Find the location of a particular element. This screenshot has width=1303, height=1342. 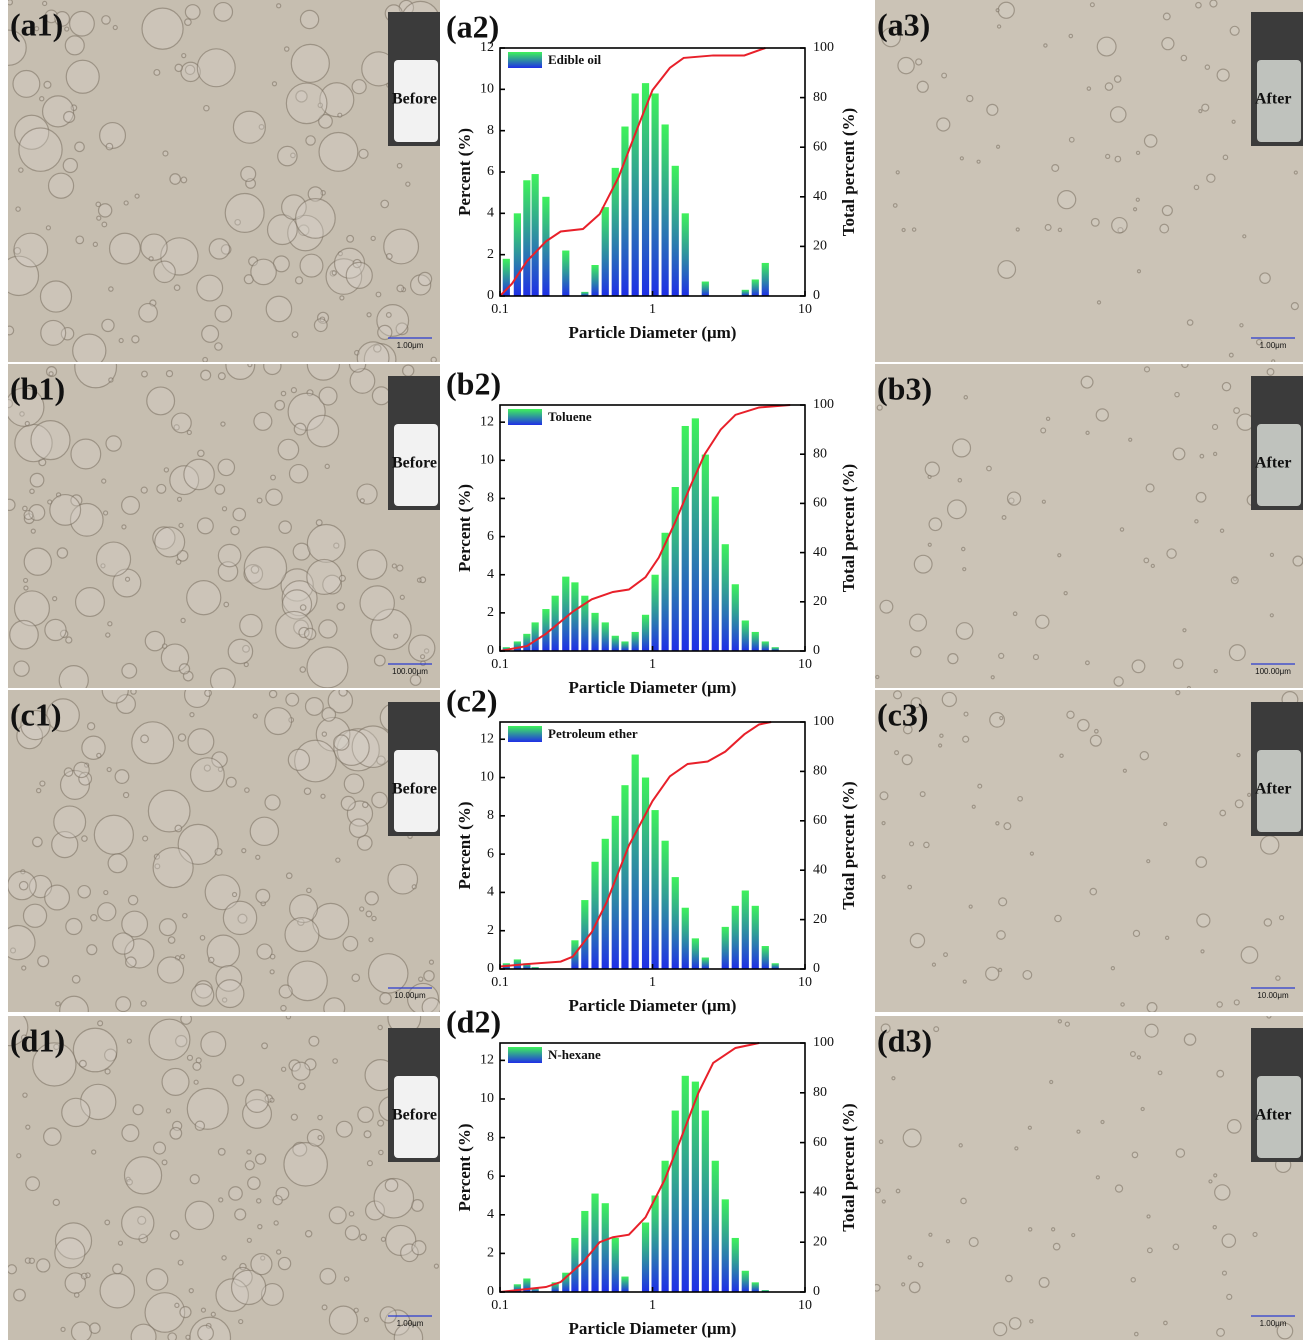

x-tick-label: 0.1 is located at coordinates (500, 309).